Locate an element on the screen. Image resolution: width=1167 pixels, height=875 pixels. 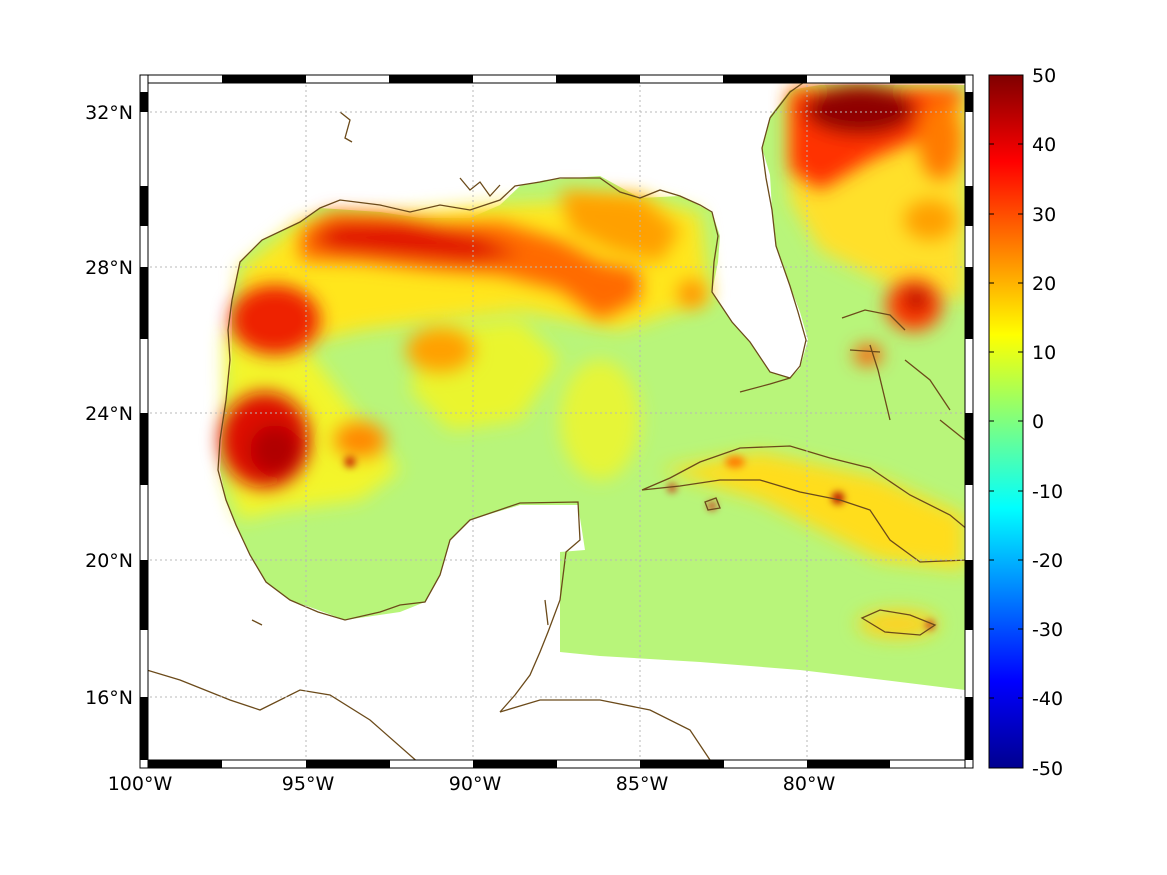
longitude-labels: 100°W 95°W 90°W 85°W 80°W is located at coordinates (472, 784).